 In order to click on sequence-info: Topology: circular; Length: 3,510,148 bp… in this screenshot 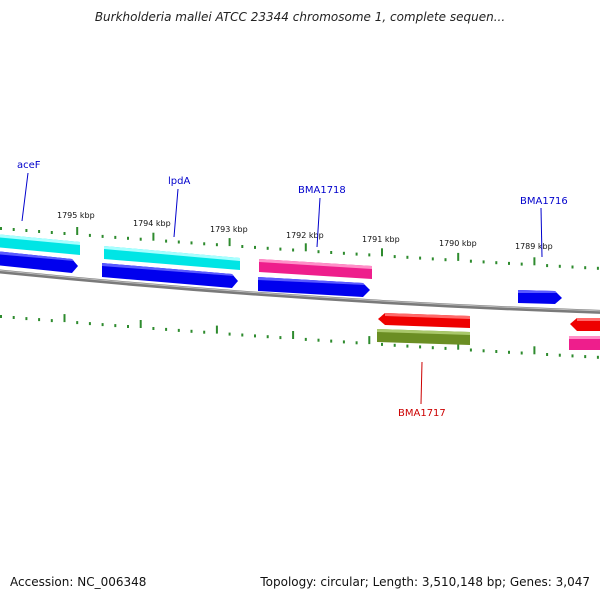, I will do `click(425, 582)`.